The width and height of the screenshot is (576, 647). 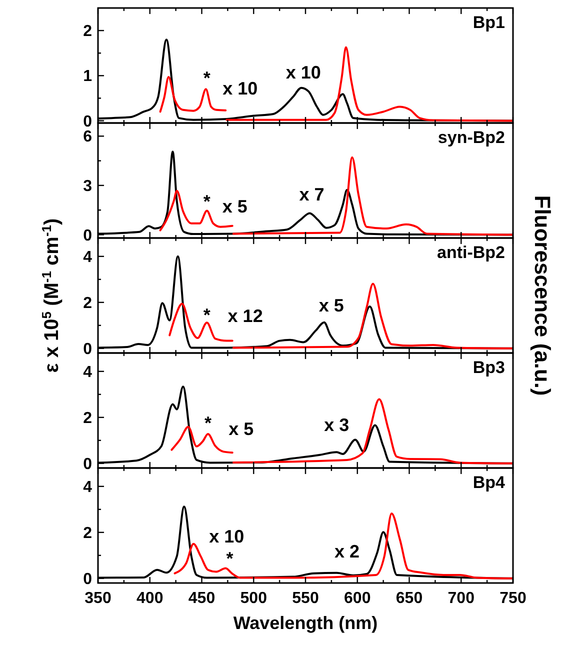 I want to click on x-tick-label: 600, so click(x=357, y=598).